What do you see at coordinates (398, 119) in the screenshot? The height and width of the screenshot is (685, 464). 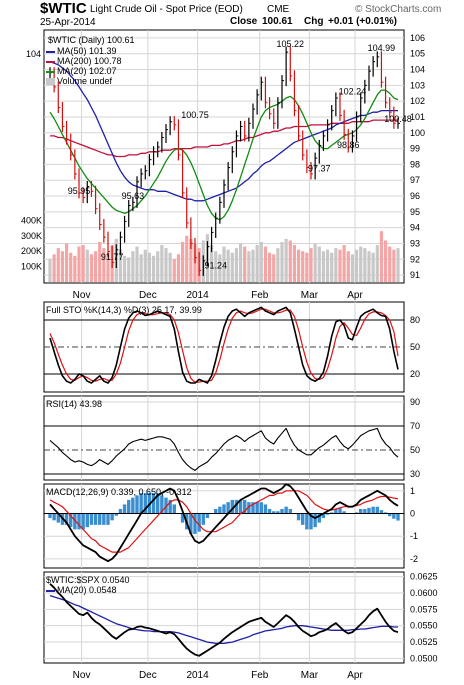 I see `price-annotation: 100.48` at bounding box center [398, 119].